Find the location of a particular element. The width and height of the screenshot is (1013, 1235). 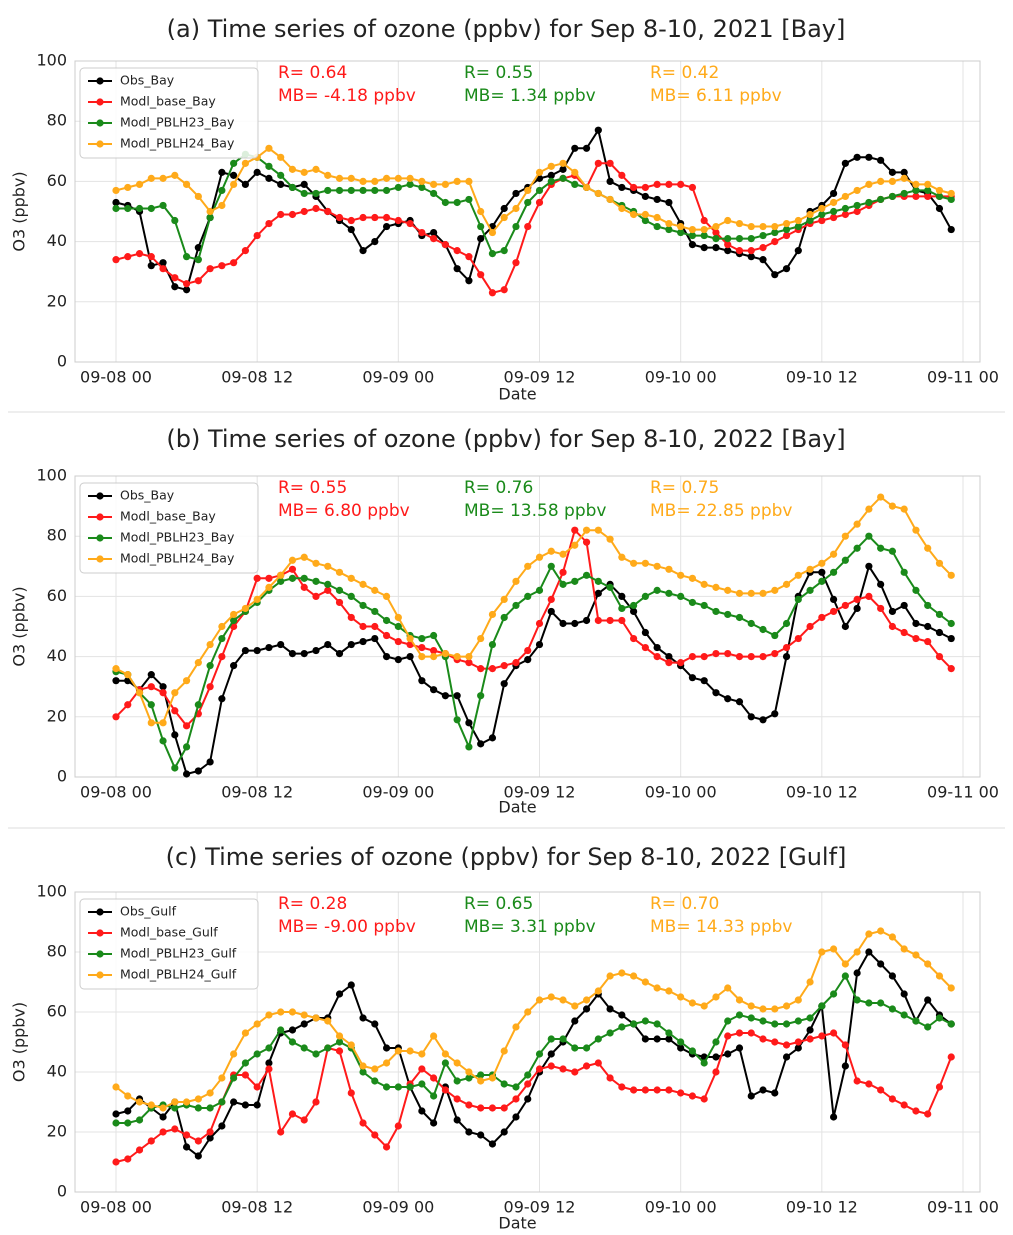

legend-box is located at coordinates (169, 113).